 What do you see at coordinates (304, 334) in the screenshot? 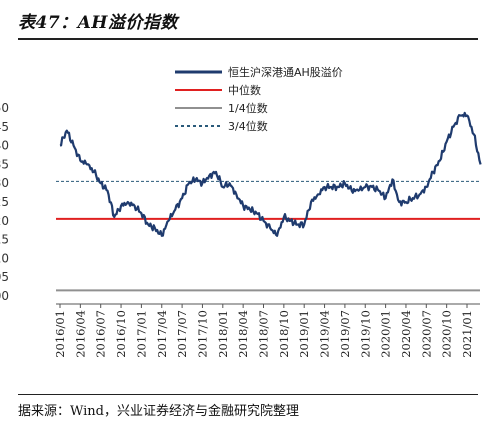
I see `x-tick-label: 2019/01` at bounding box center [304, 334].